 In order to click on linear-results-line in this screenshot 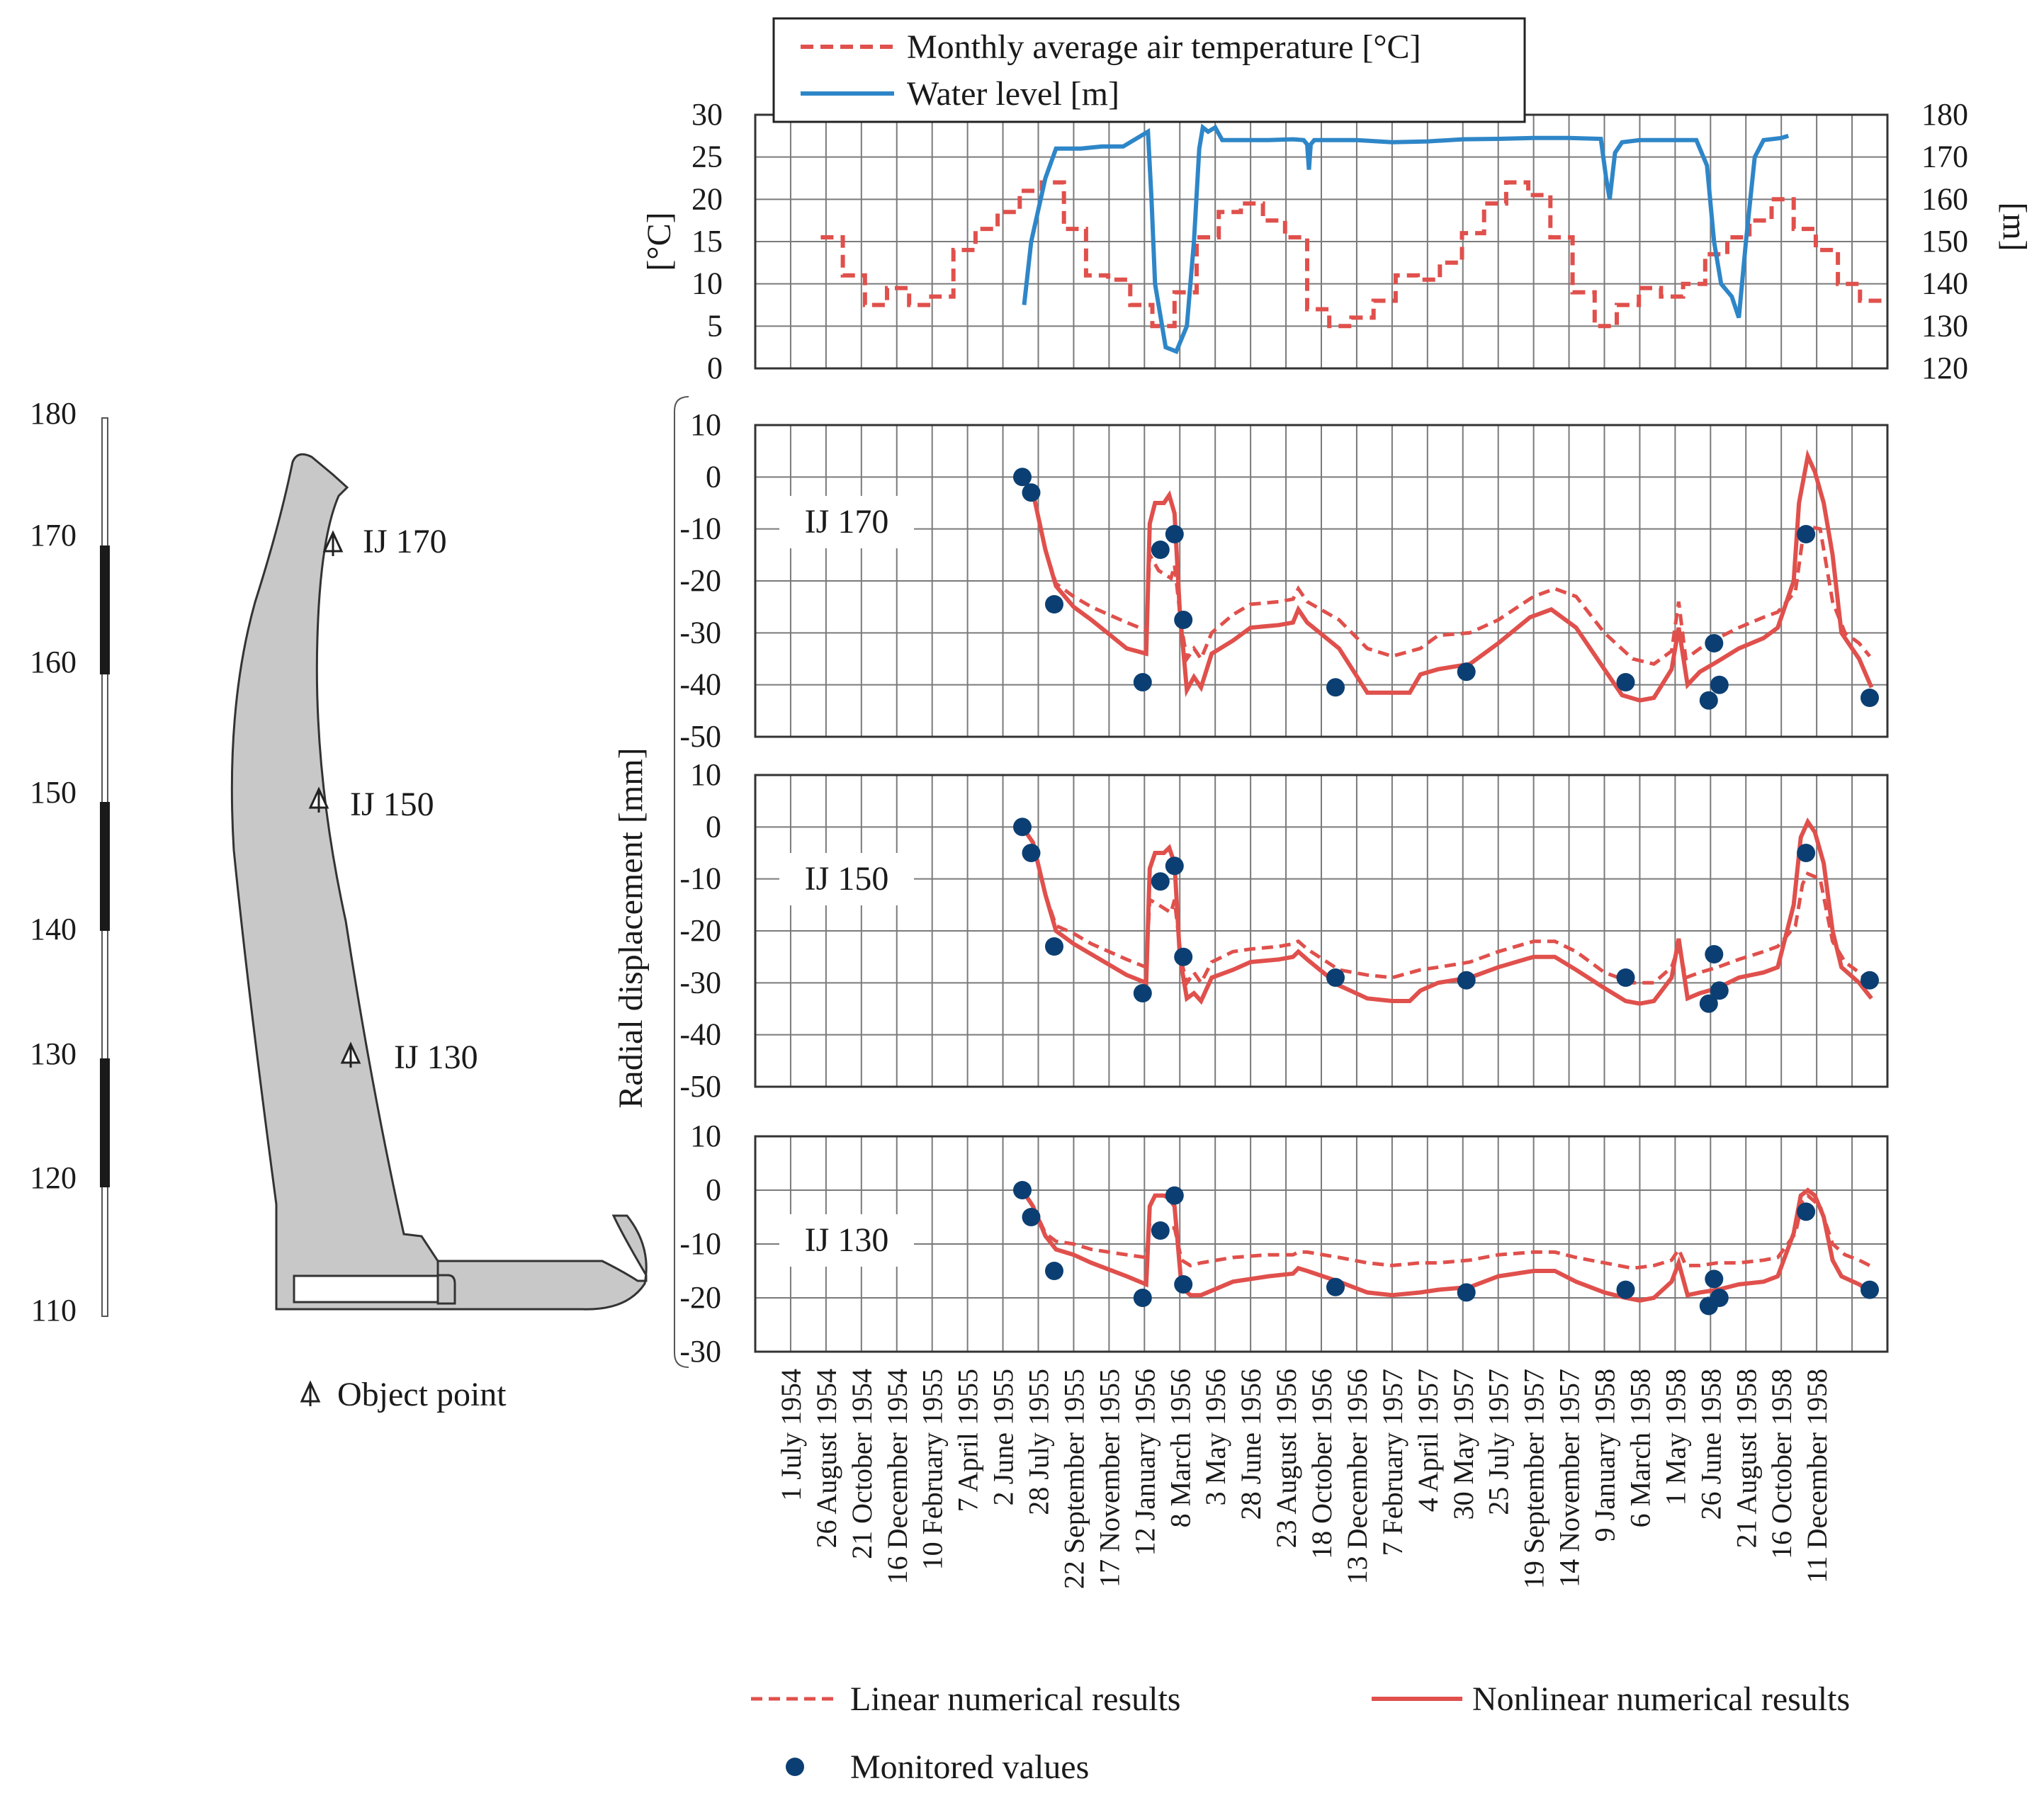, I will do `click(1445, 906)`.